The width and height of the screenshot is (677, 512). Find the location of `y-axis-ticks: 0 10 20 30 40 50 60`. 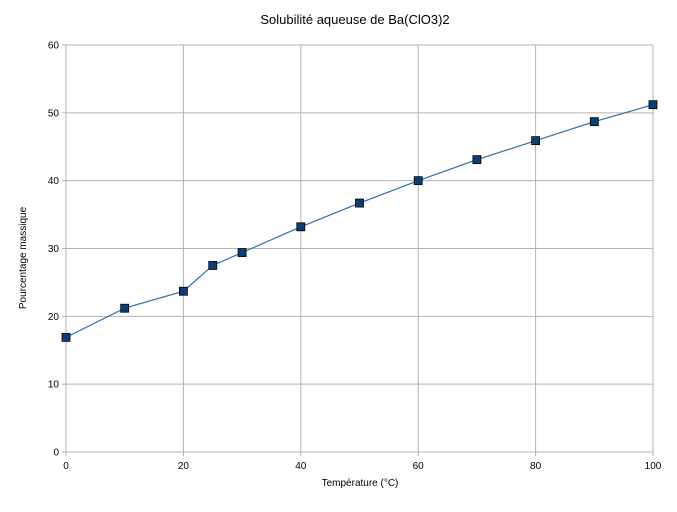

y-axis-ticks: 0 10 20 30 40 50 60 is located at coordinates (57, 250).